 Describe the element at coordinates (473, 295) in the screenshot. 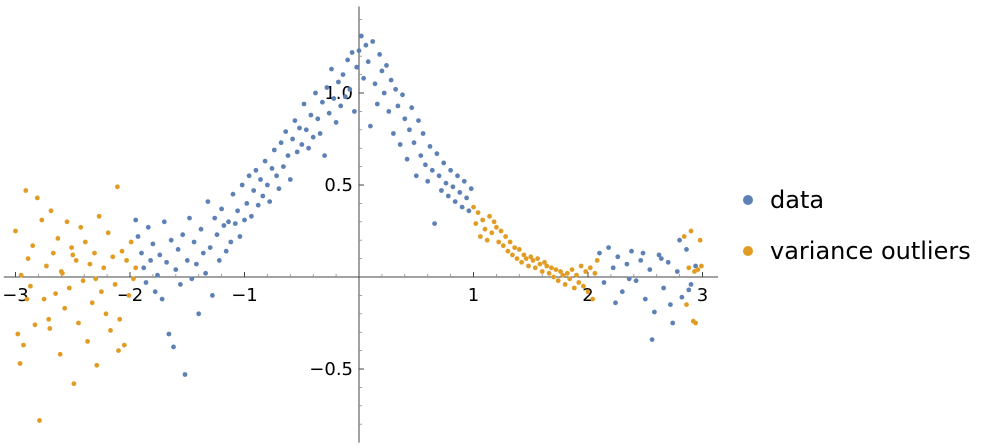

I see `x-tick-label: 1` at that location.